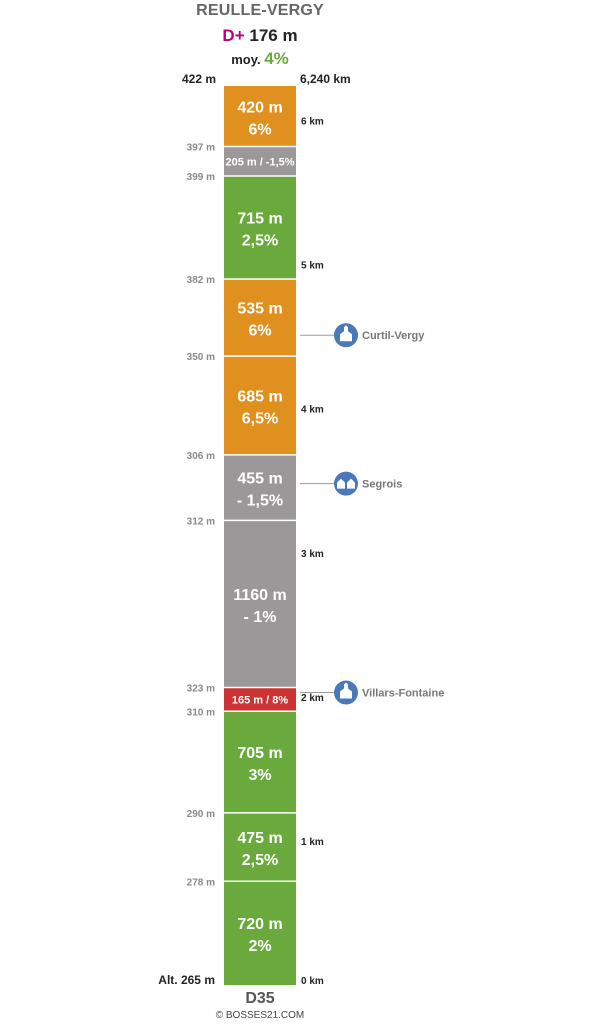 This screenshot has width=600, height=1024. Describe the element at coordinates (325, 79) in the screenshot. I see `total-distance: 6,240 km` at that location.